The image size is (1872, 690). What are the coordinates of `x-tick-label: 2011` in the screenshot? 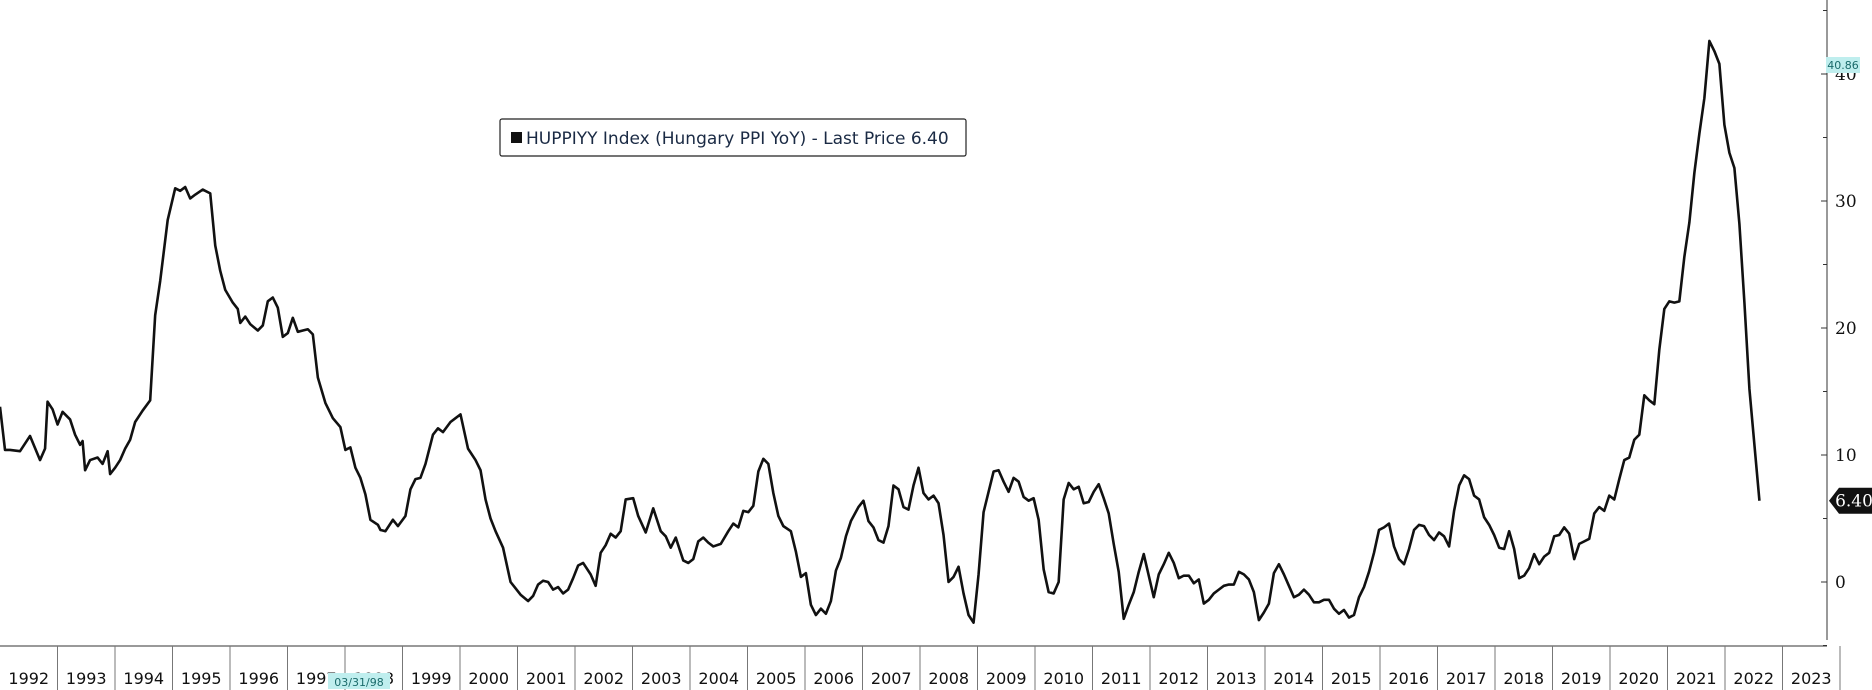 It's located at (1121, 678).